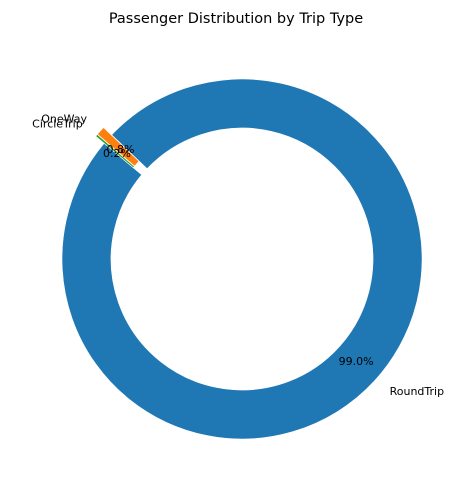  What do you see at coordinates (236, 19) in the screenshot?
I see `chart-title: Passenger Distribution by Trip Type` at bounding box center [236, 19].